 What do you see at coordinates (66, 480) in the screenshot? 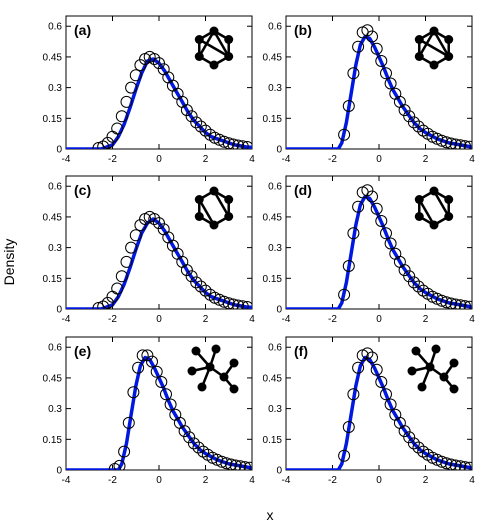
I see `x-tick-label: -4` at bounding box center [66, 480].